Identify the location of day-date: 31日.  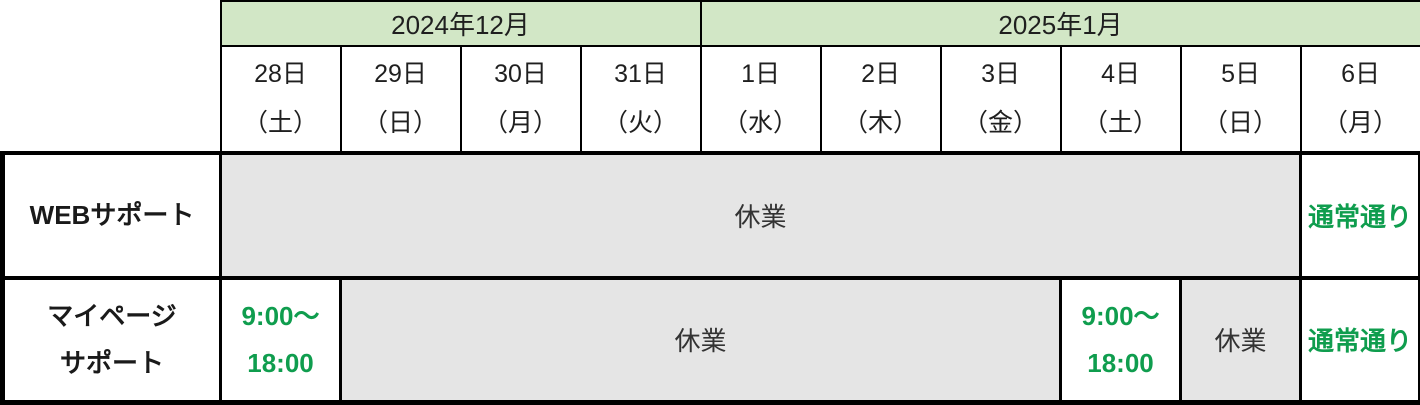
(641, 74).